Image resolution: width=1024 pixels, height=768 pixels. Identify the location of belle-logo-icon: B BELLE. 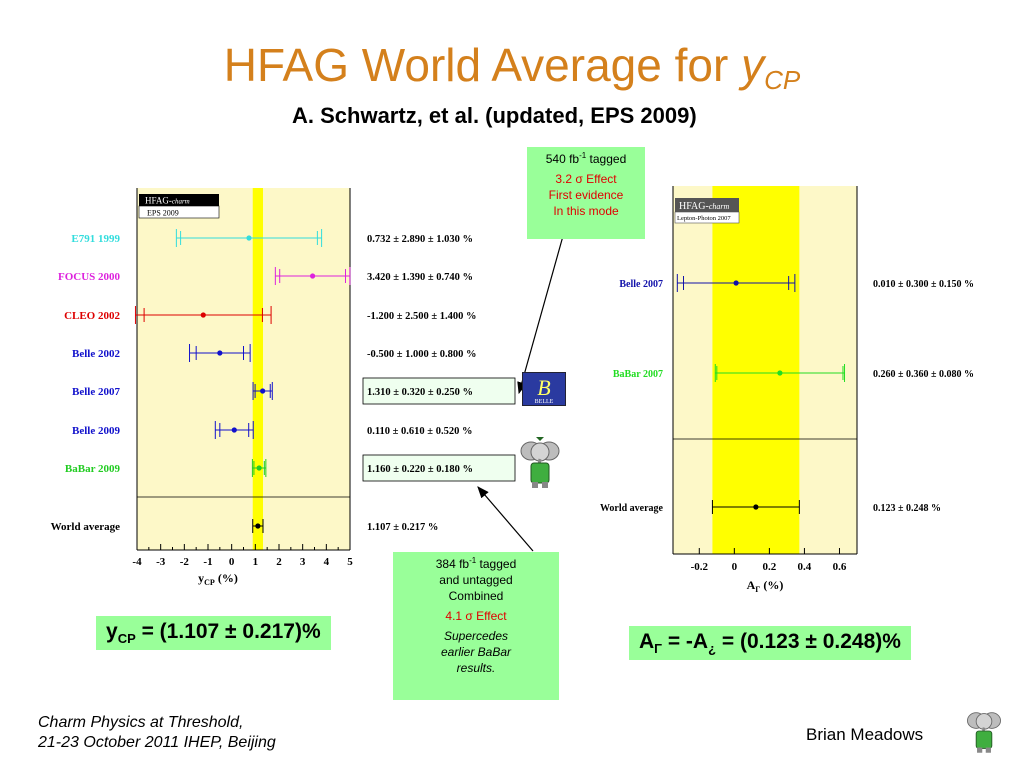
(544, 389).